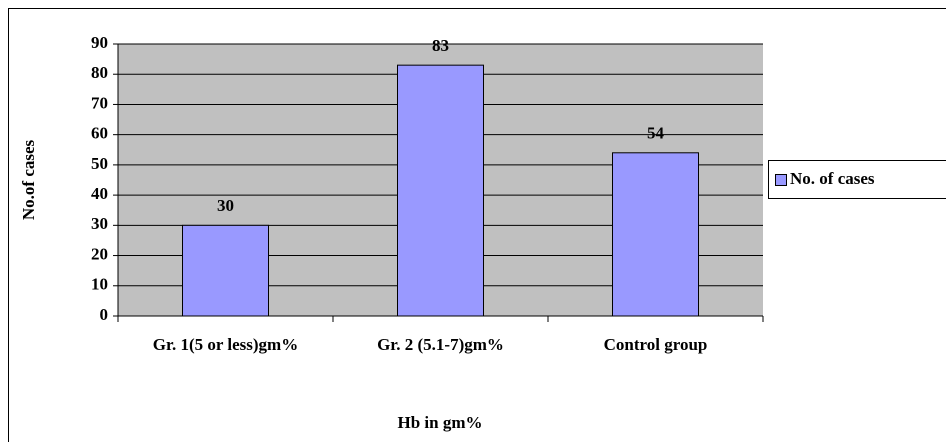 This screenshot has width=946, height=442. I want to click on y-tick-label: 0, so click(104, 314).